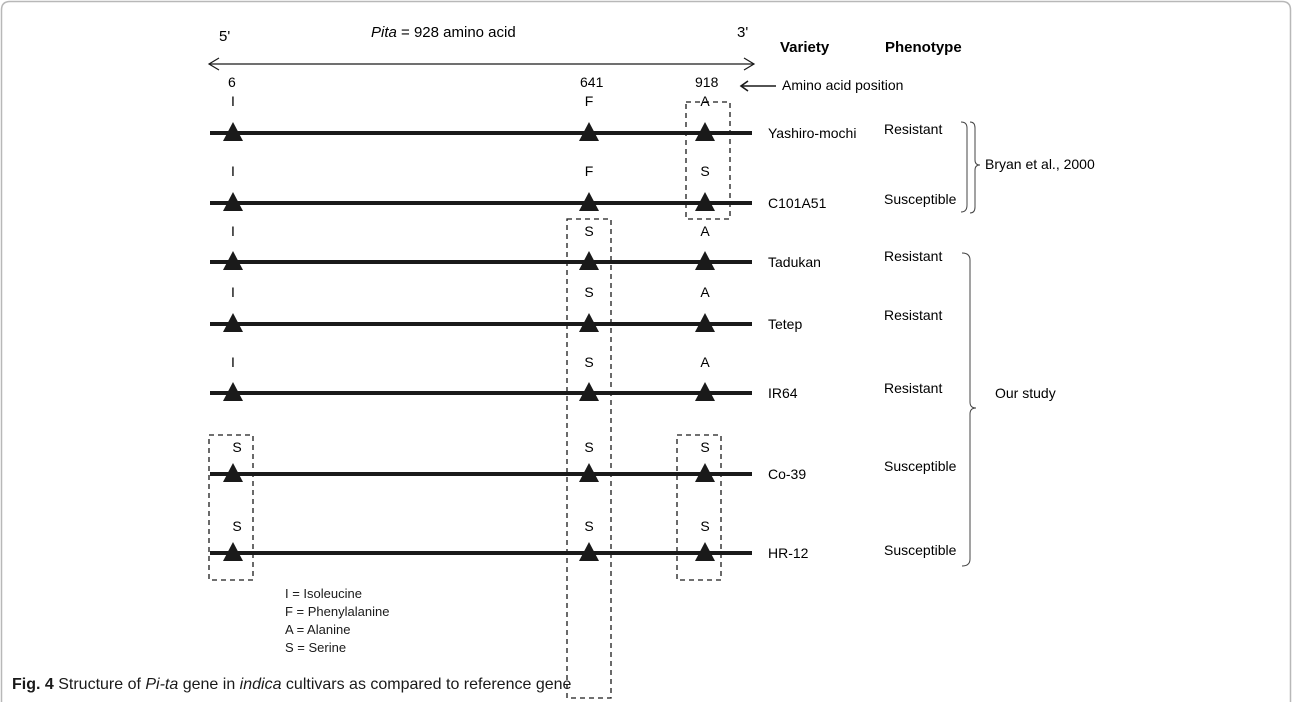  I want to click on position-number: 6, so click(232, 82).